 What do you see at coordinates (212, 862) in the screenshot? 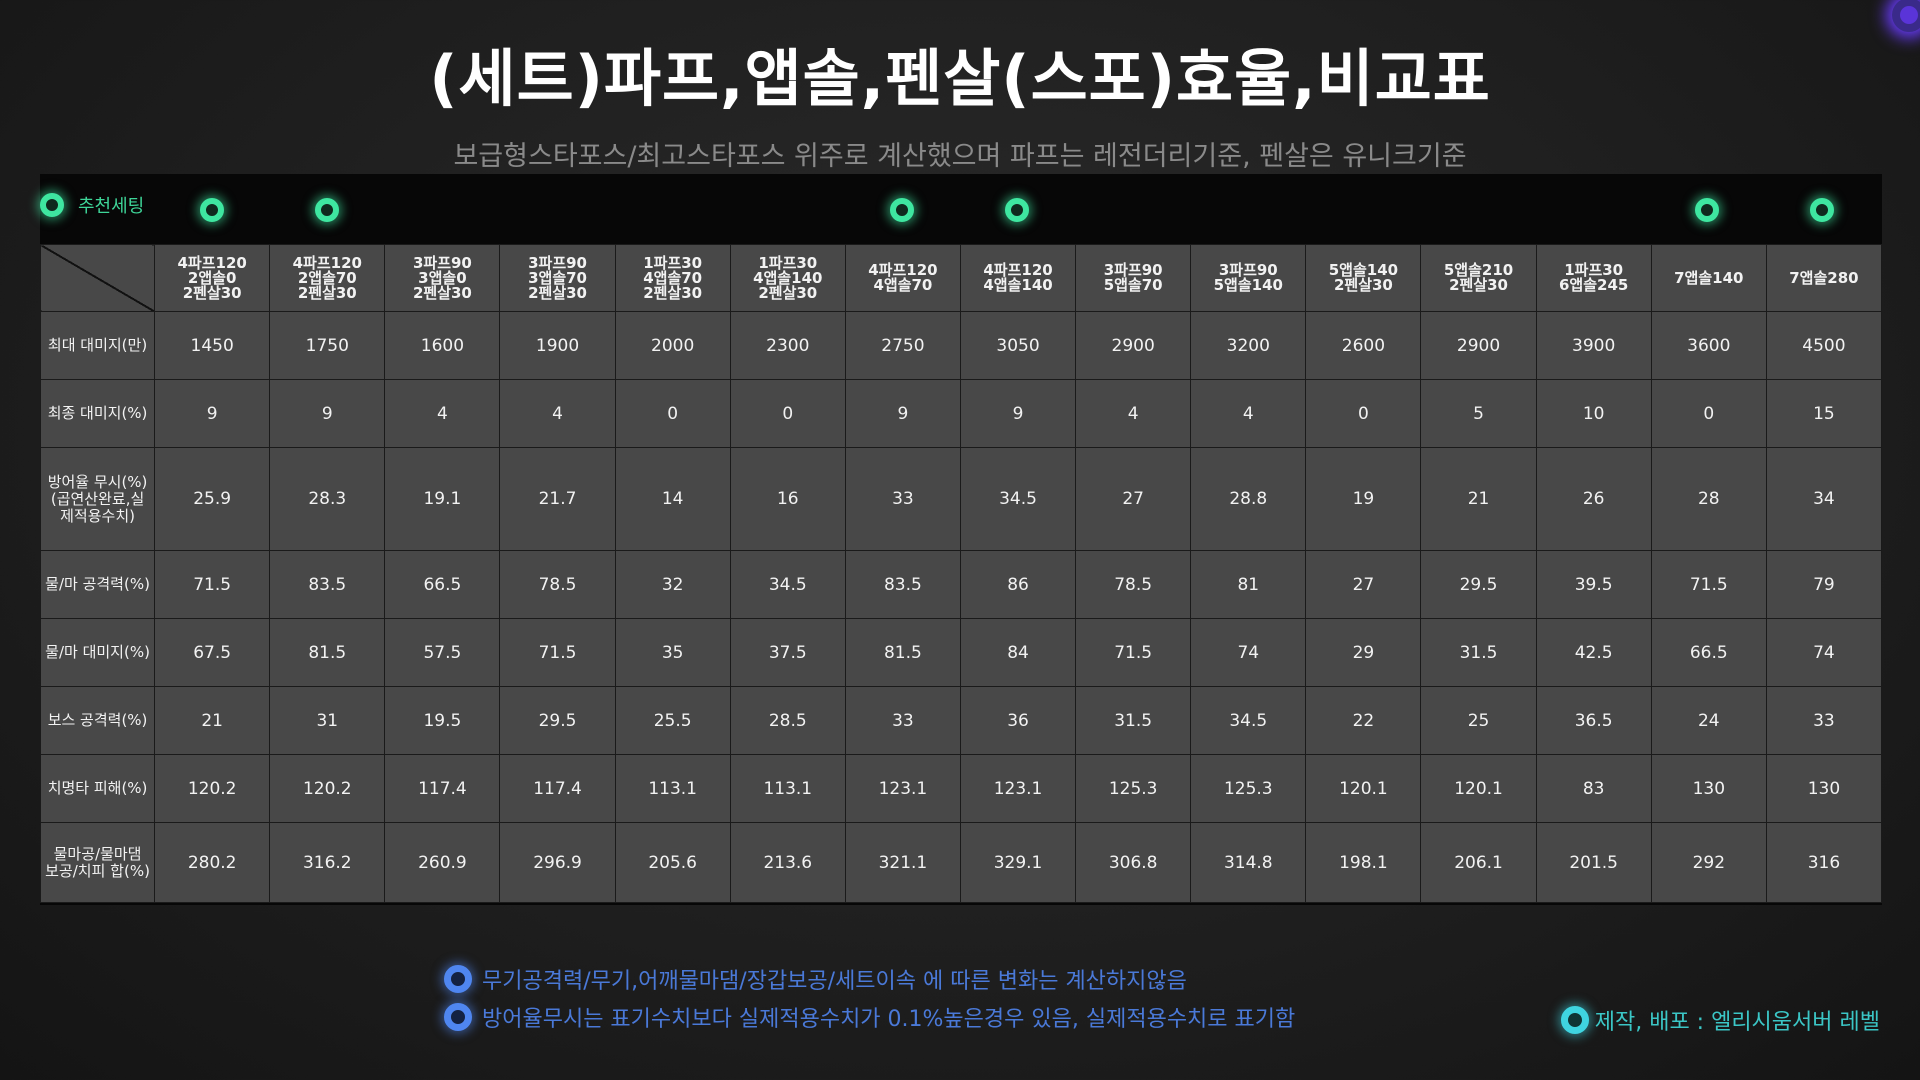
I see `table-cell: 280.2` at bounding box center [212, 862].